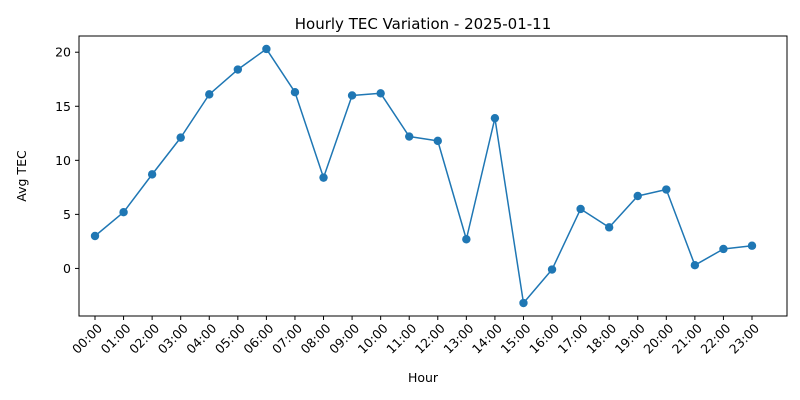  I want to click on x-tick-label: 19:00, so click(630, 338).